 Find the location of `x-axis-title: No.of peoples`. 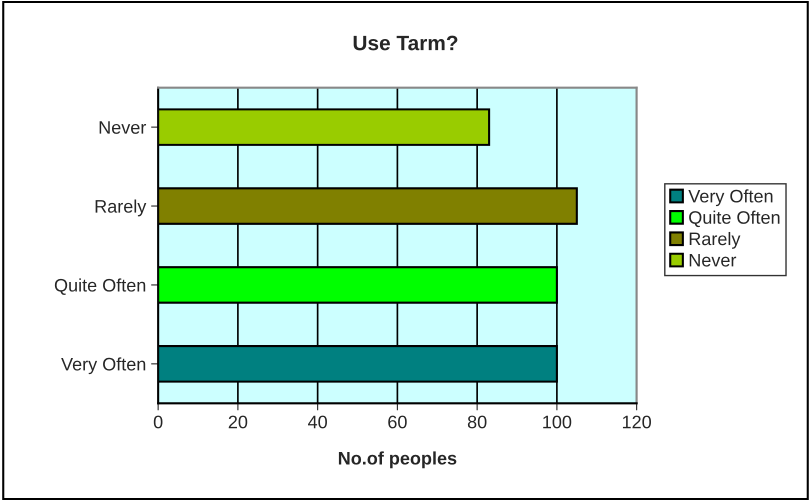

x-axis-title: No.of peoples is located at coordinates (397, 459).